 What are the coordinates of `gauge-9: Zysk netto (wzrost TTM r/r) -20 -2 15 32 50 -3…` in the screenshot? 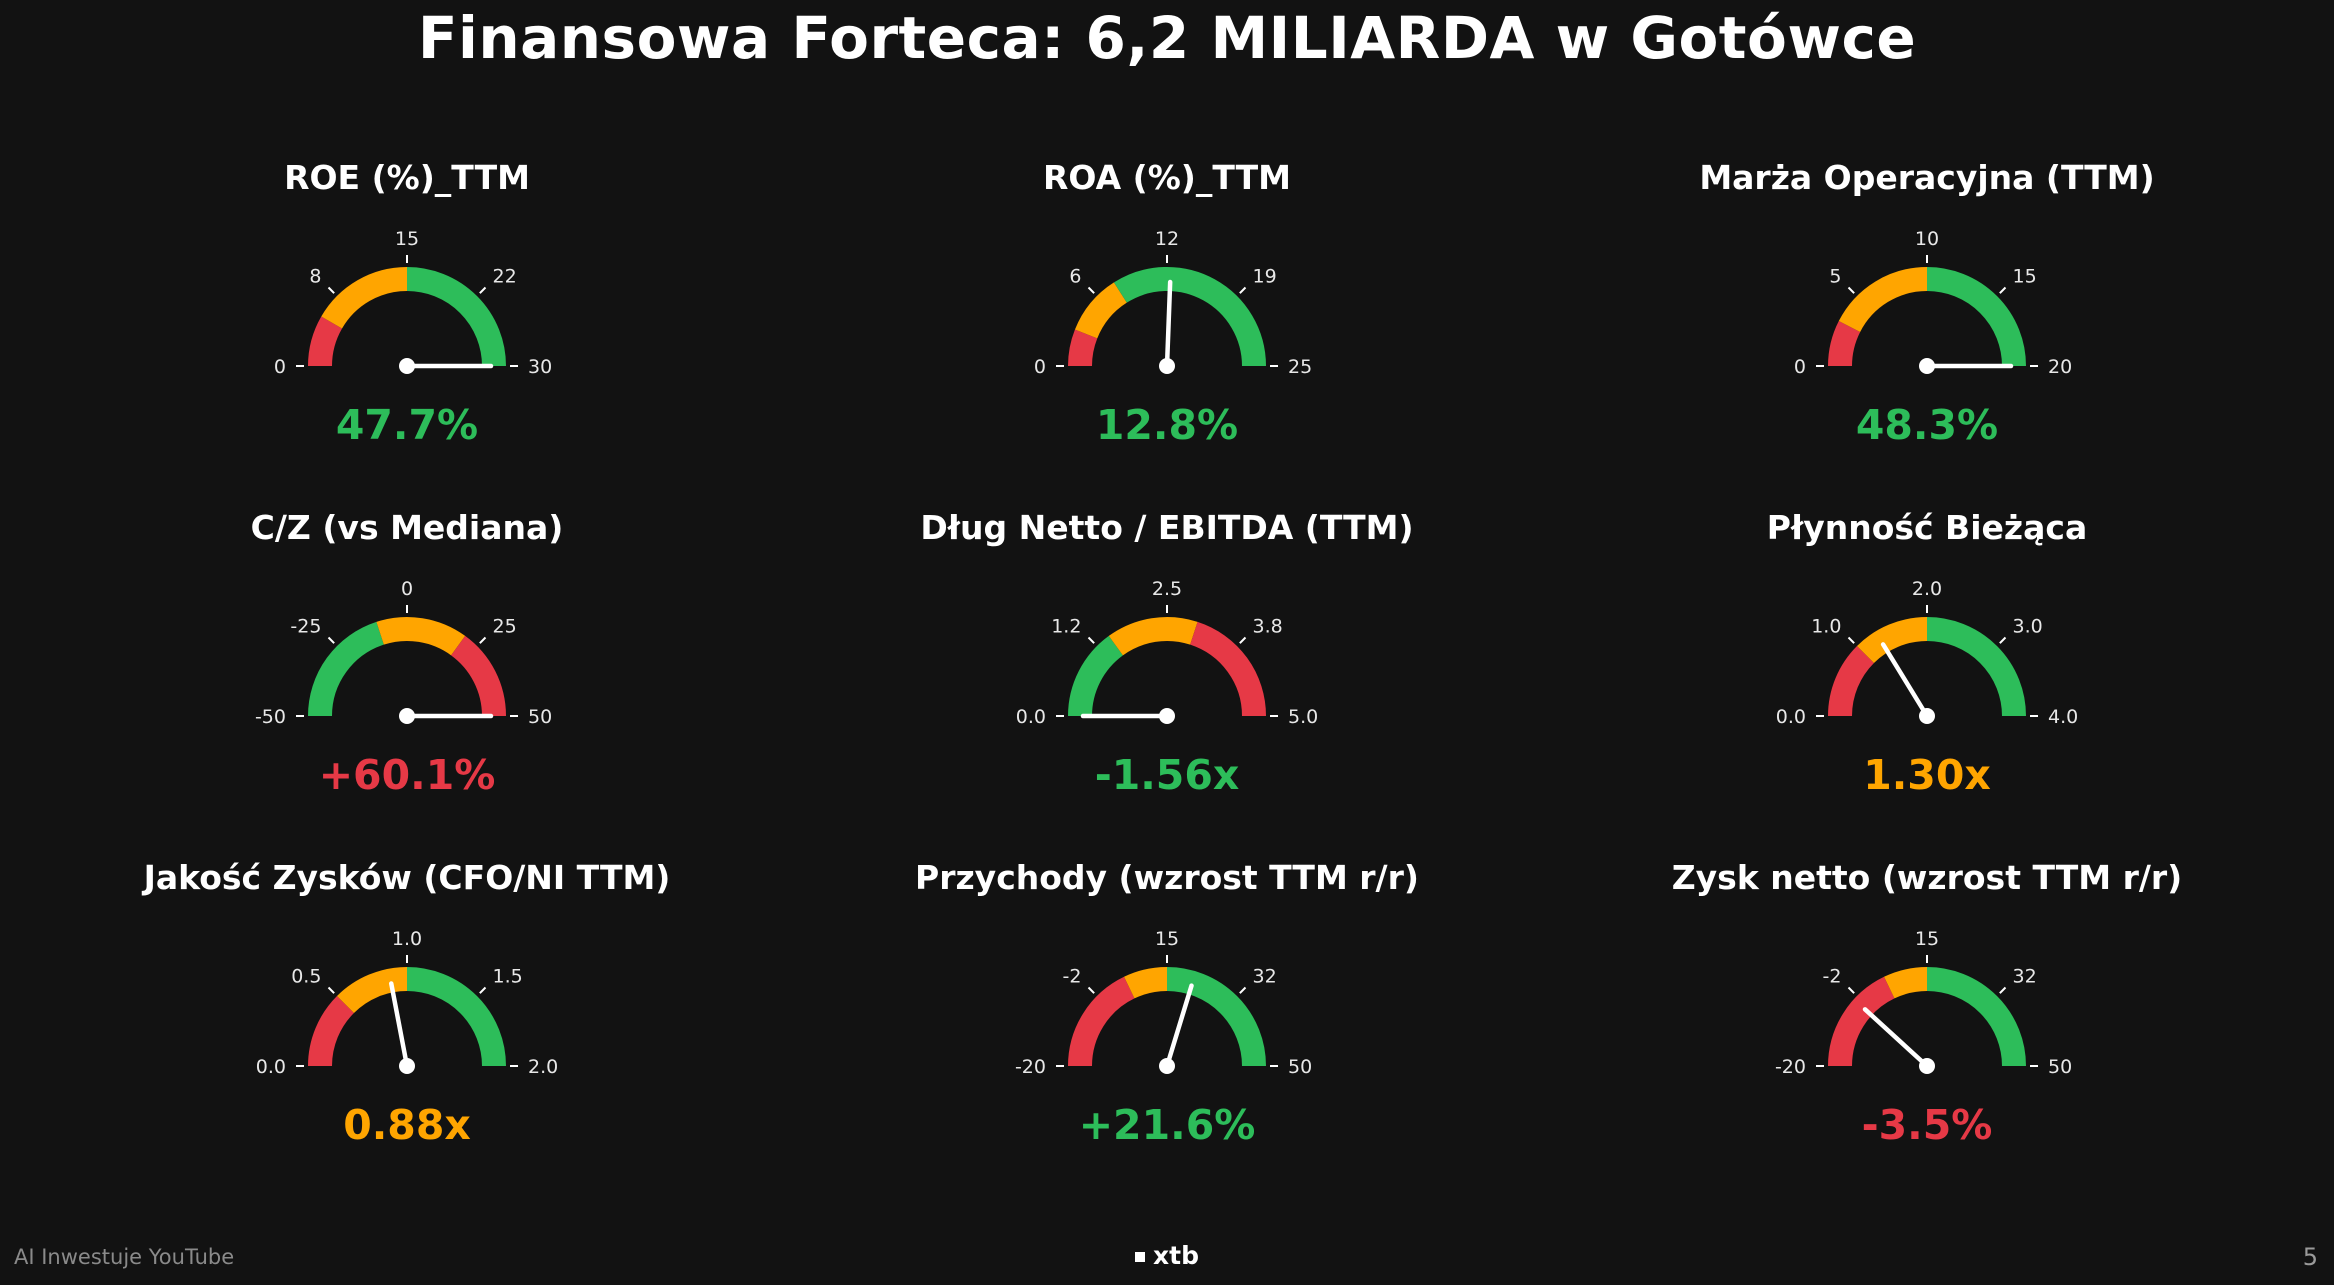 It's located at (1927, 1003).